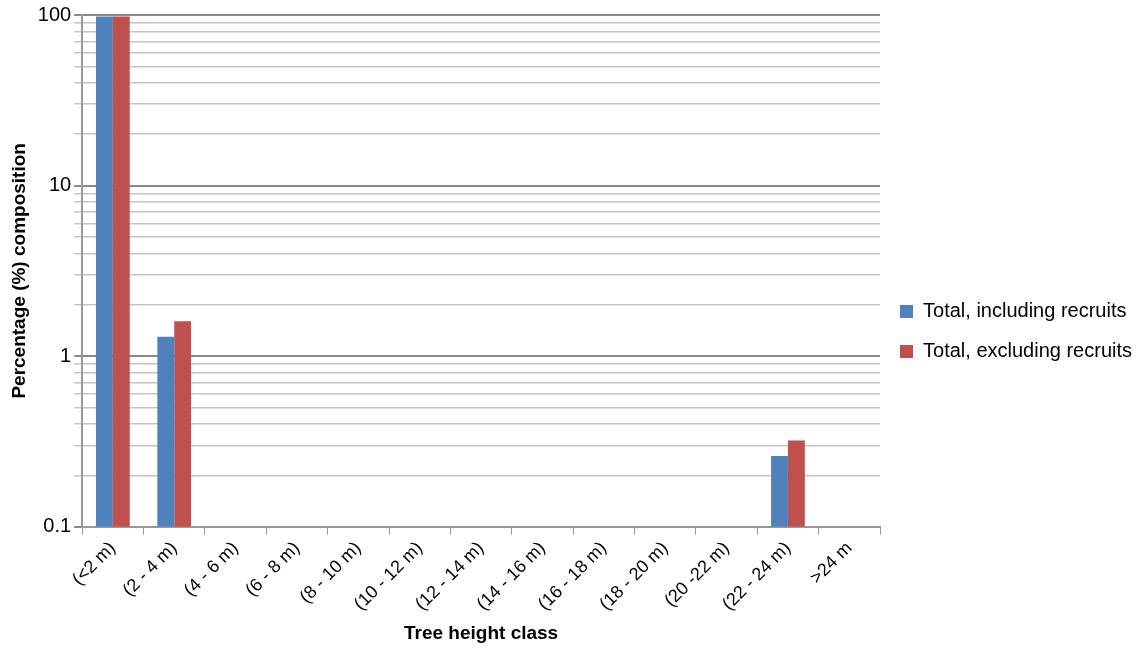 The image size is (1148, 653). I want to click on legend-label: Total, including recruits, so click(1025, 310).